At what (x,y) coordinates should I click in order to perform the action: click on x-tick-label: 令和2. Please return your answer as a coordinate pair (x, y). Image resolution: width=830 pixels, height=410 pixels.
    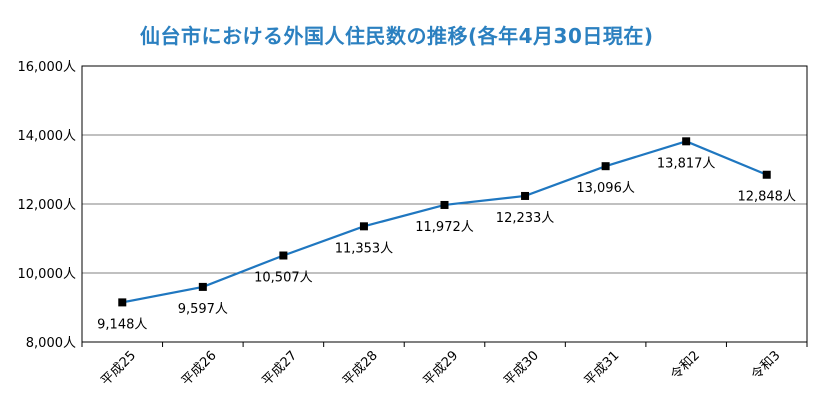
    Looking at the image, I should click on (685, 365).